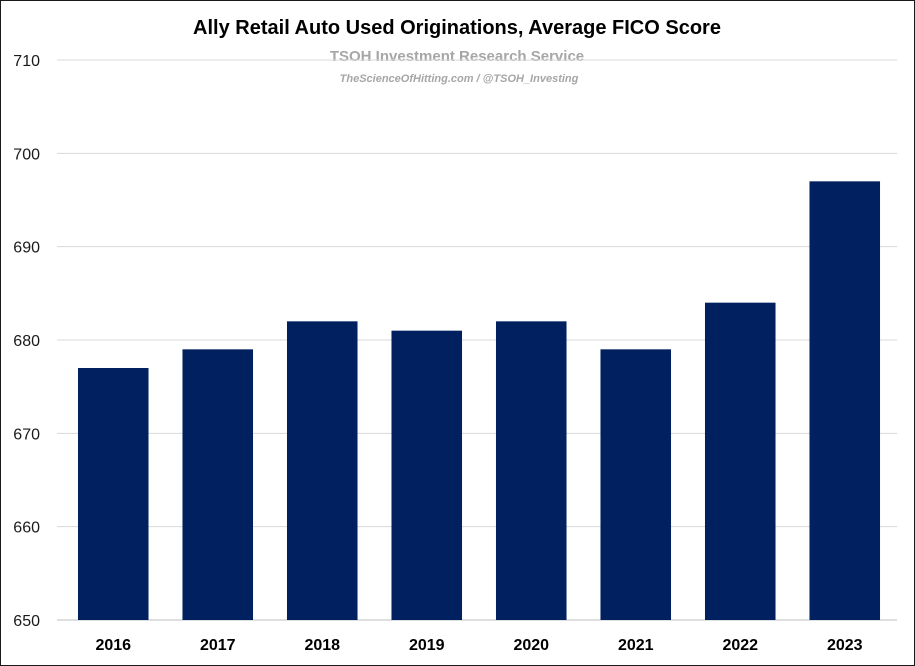  Describe the element at coordinates (457, 56) in the screenshot. I see `watermark-line-1: TSOH Investment Research Service` at that location.